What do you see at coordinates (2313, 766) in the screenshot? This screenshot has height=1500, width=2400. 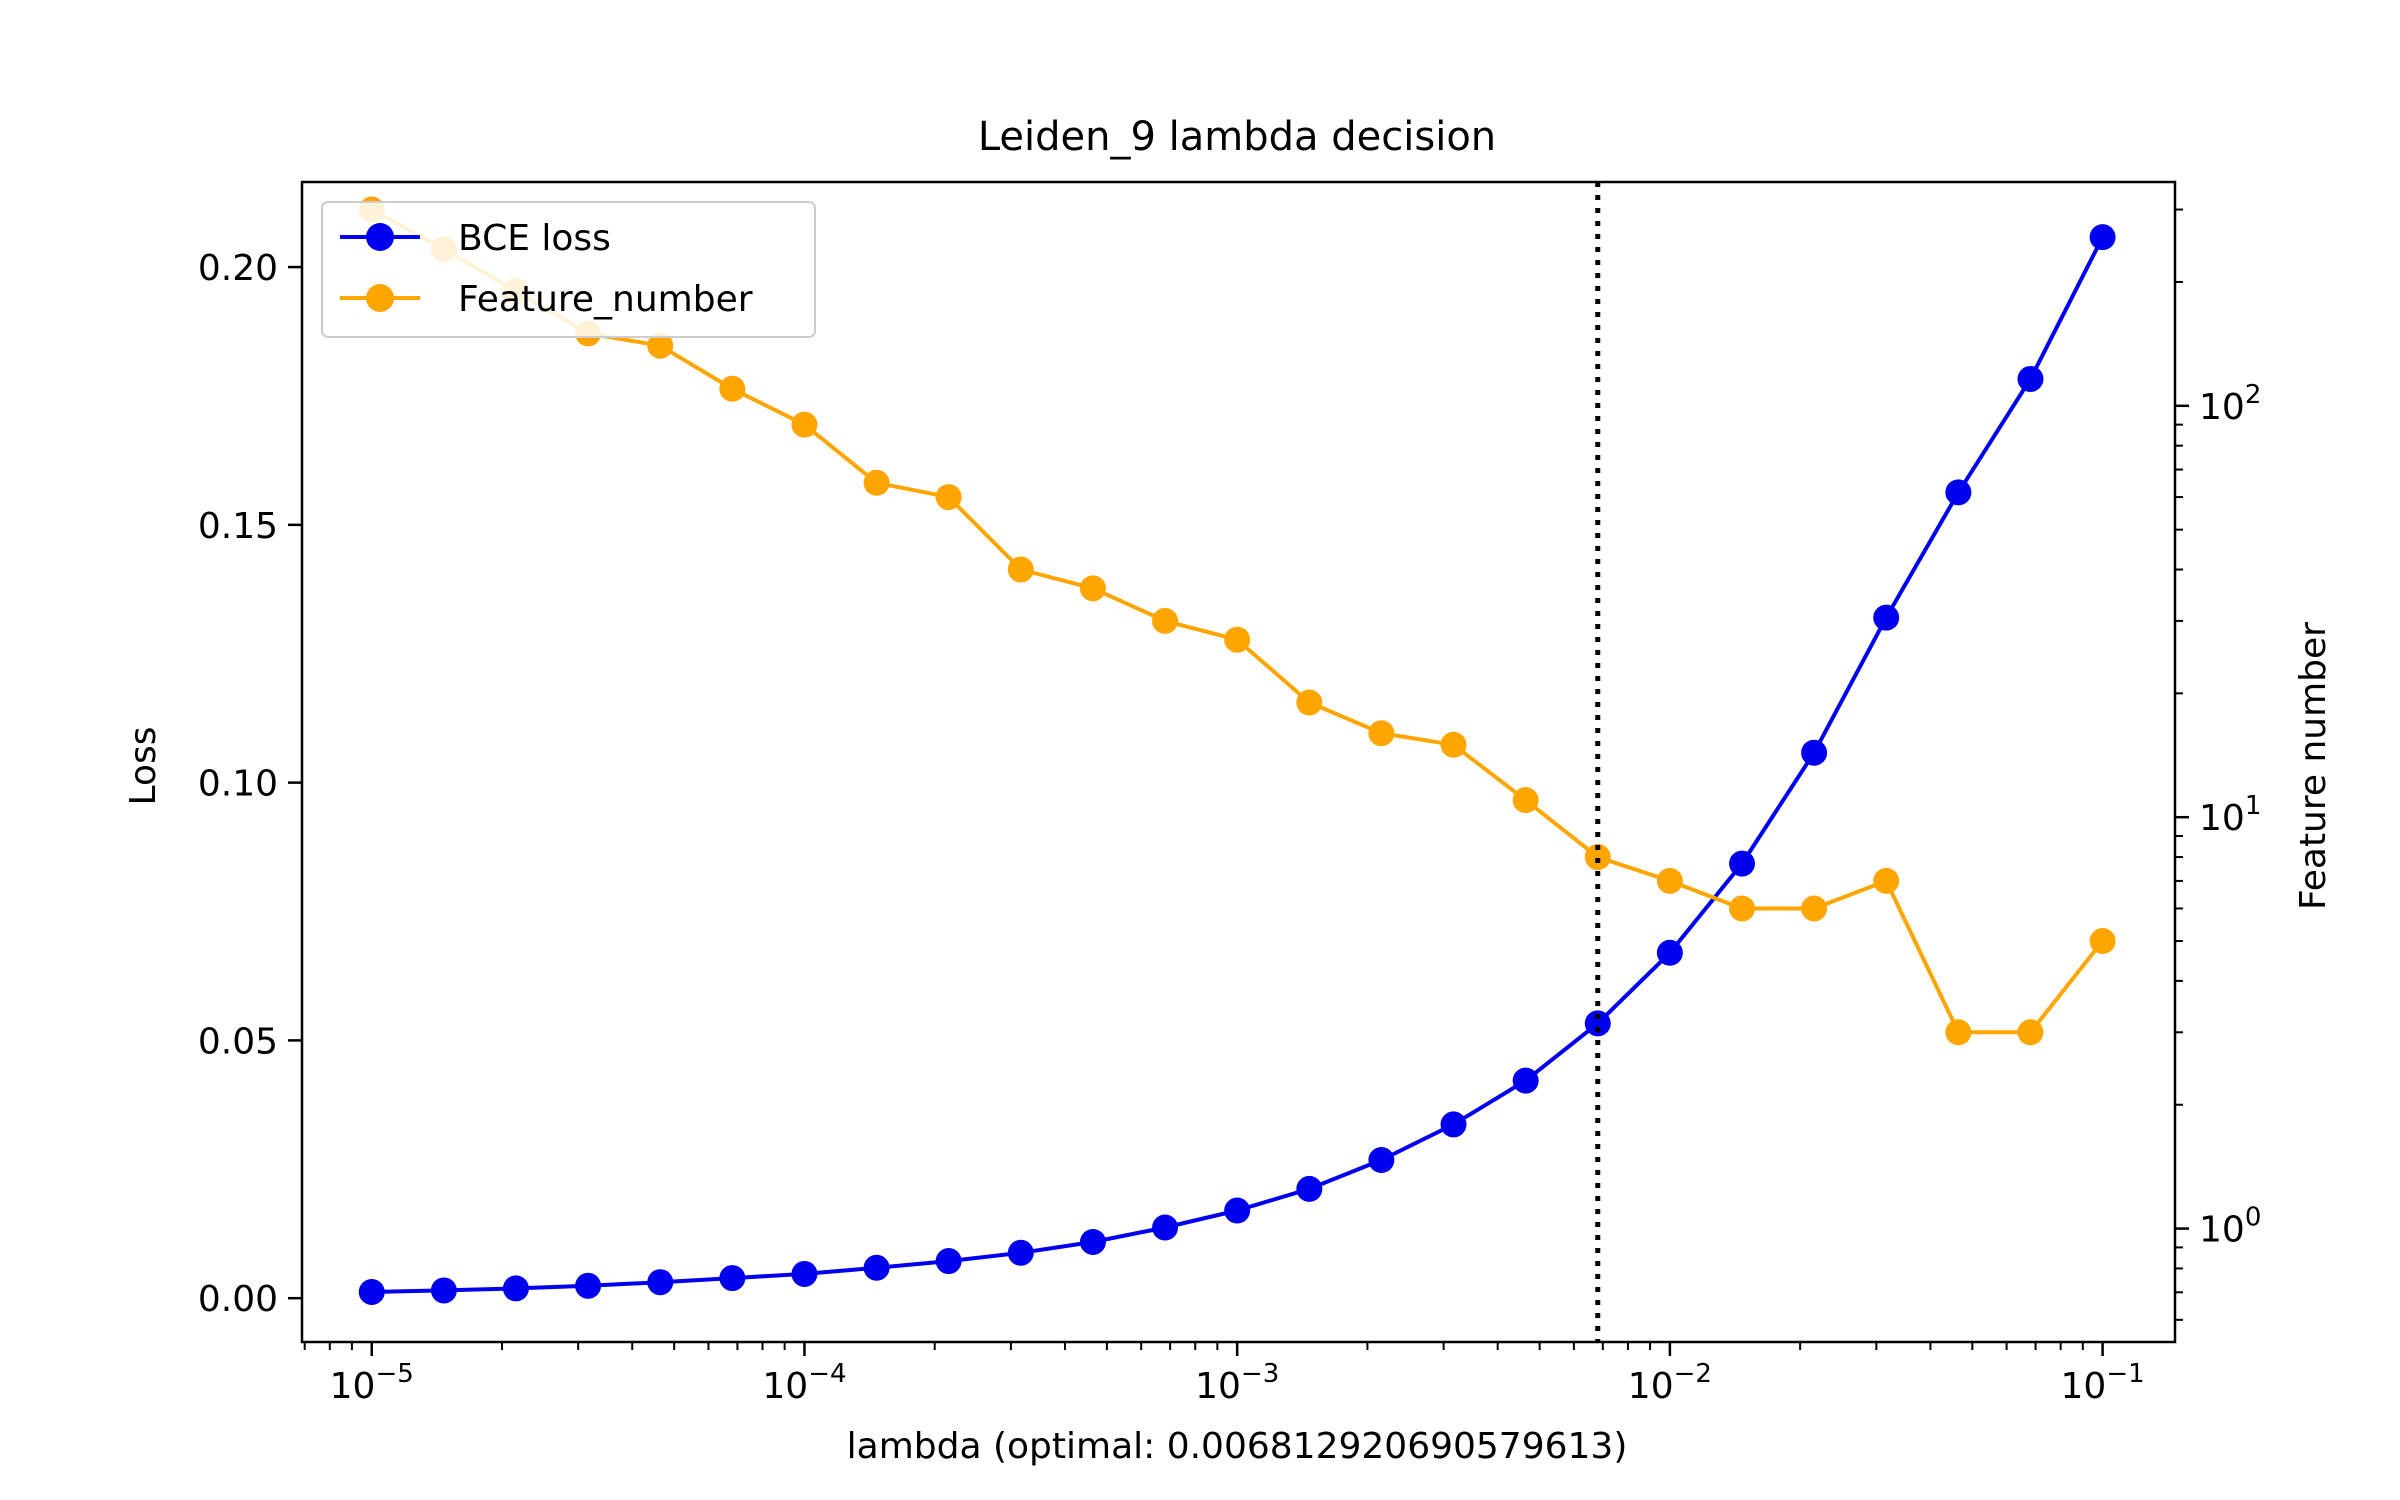 I see `y2-axis-label: Feature number` at bounding box center [2313, 766].